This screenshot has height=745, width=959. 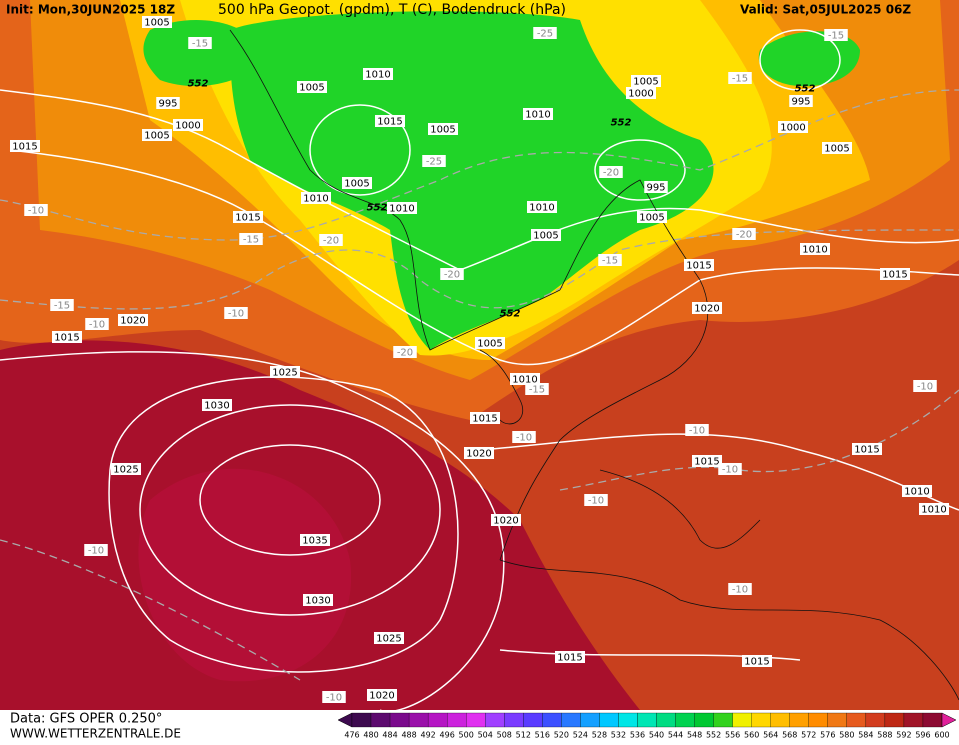 What do you see at coordinates (561, 735) in the screenshot?
I see `colorbar-label: 520` at bounding box center [561, 735].